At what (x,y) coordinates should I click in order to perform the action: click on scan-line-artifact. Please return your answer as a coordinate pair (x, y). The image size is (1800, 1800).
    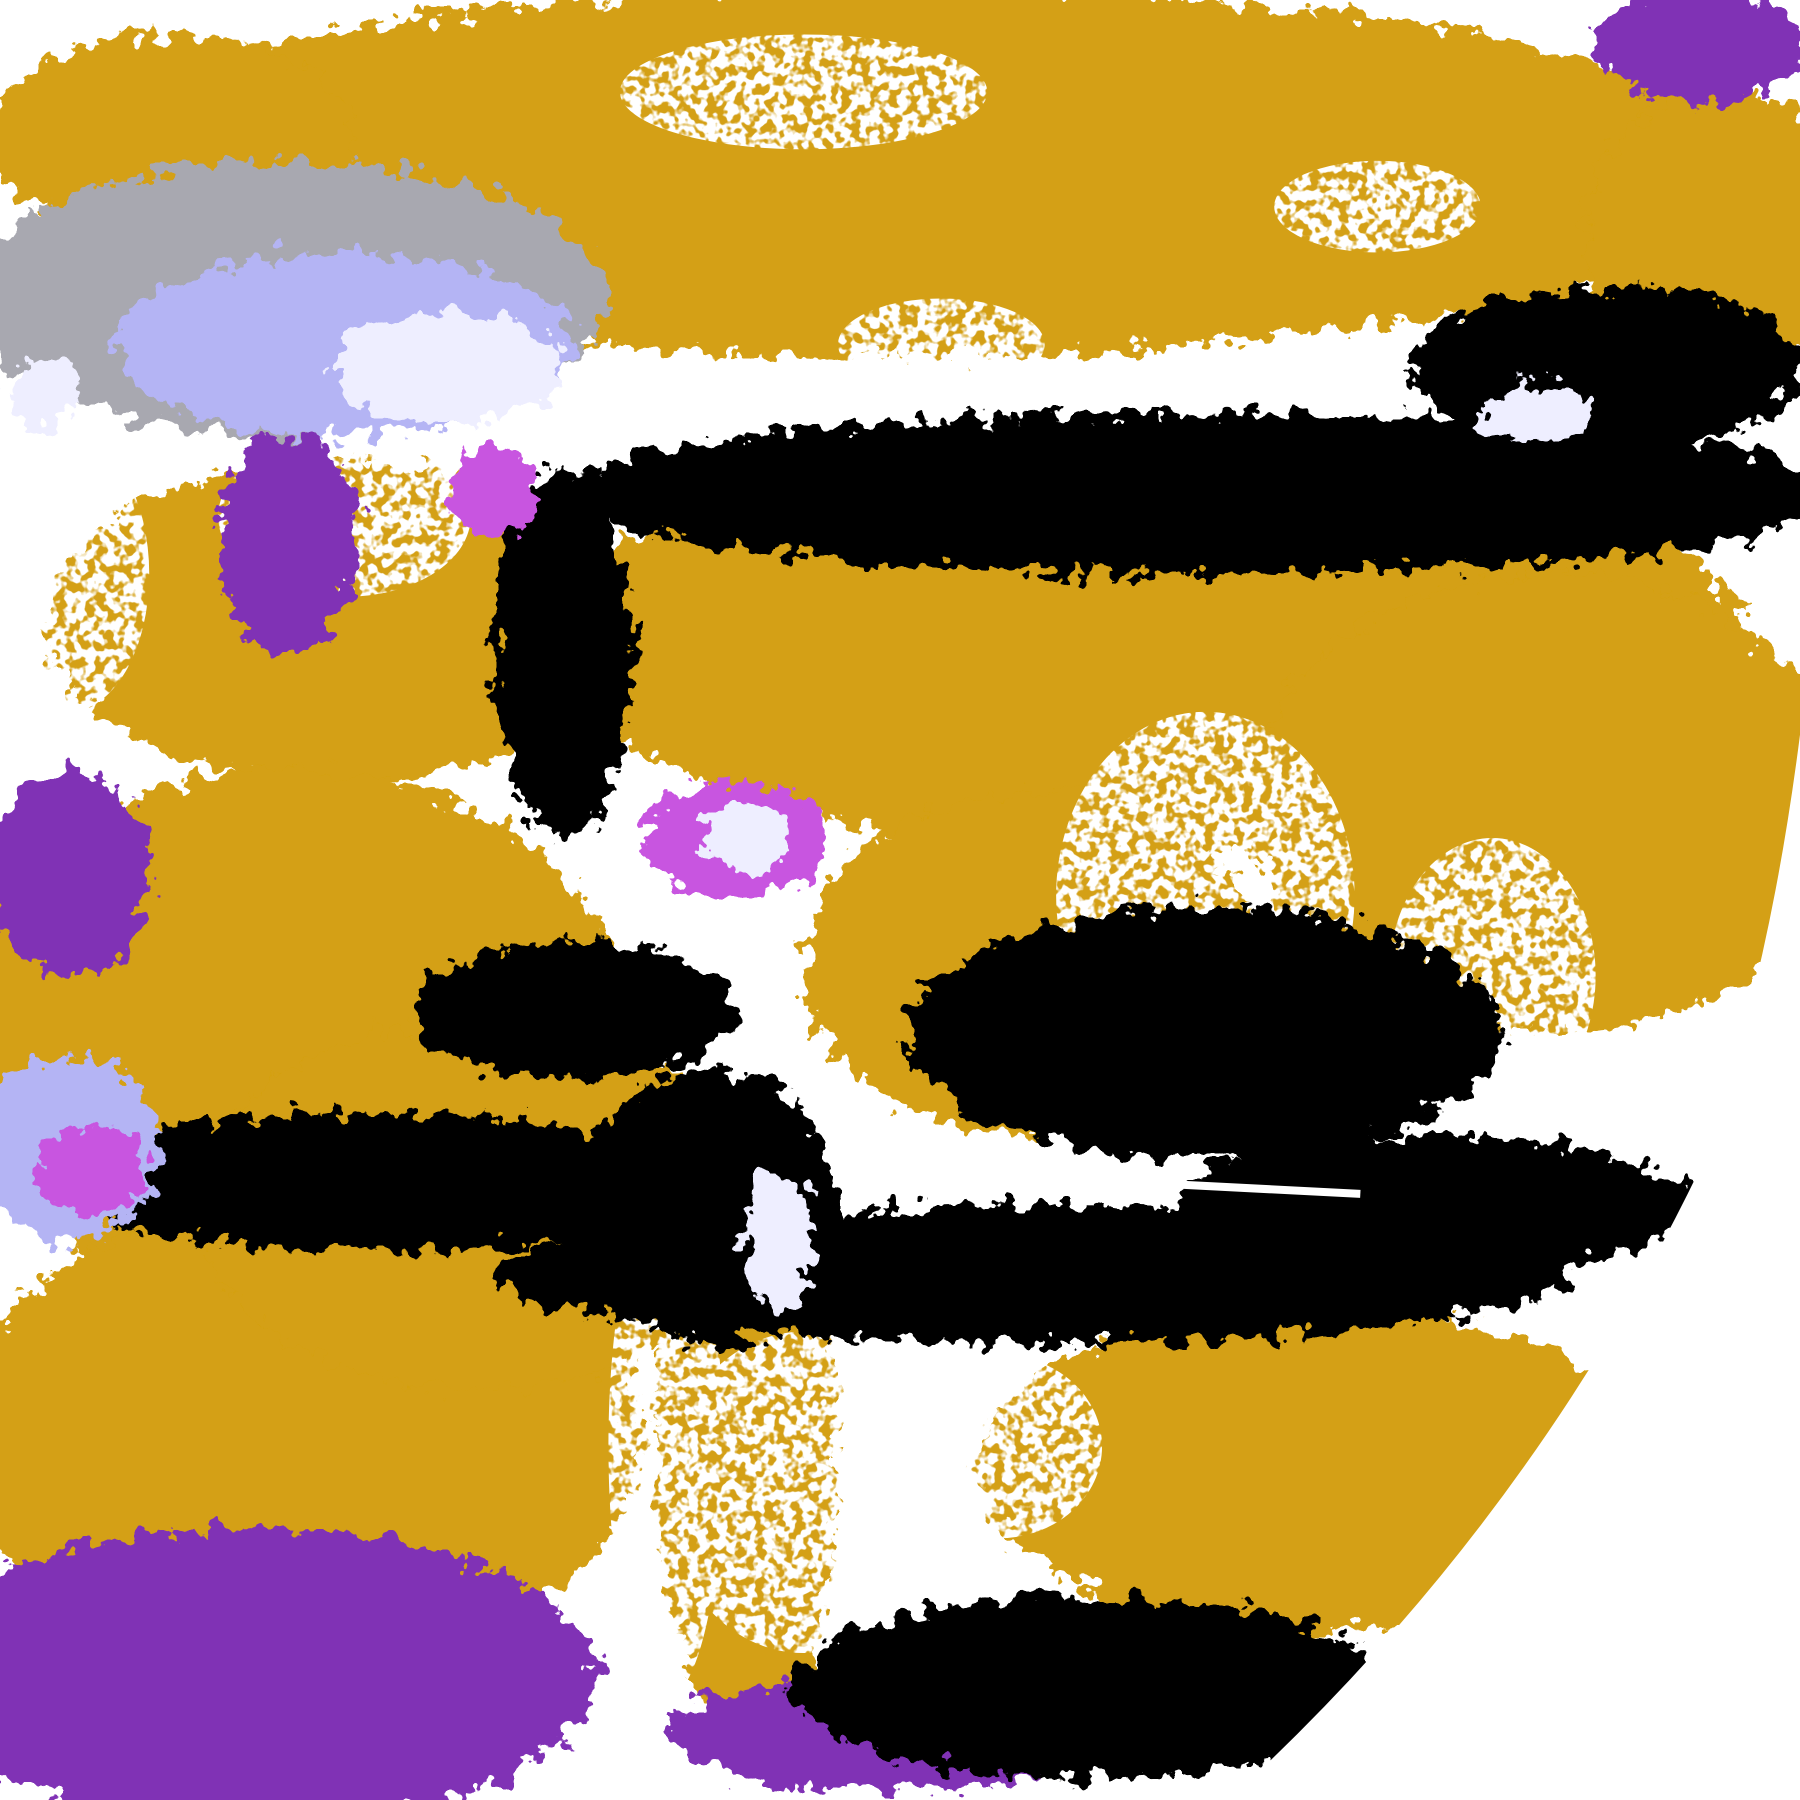
    Looking at the image, I should click on (1225, 1187).